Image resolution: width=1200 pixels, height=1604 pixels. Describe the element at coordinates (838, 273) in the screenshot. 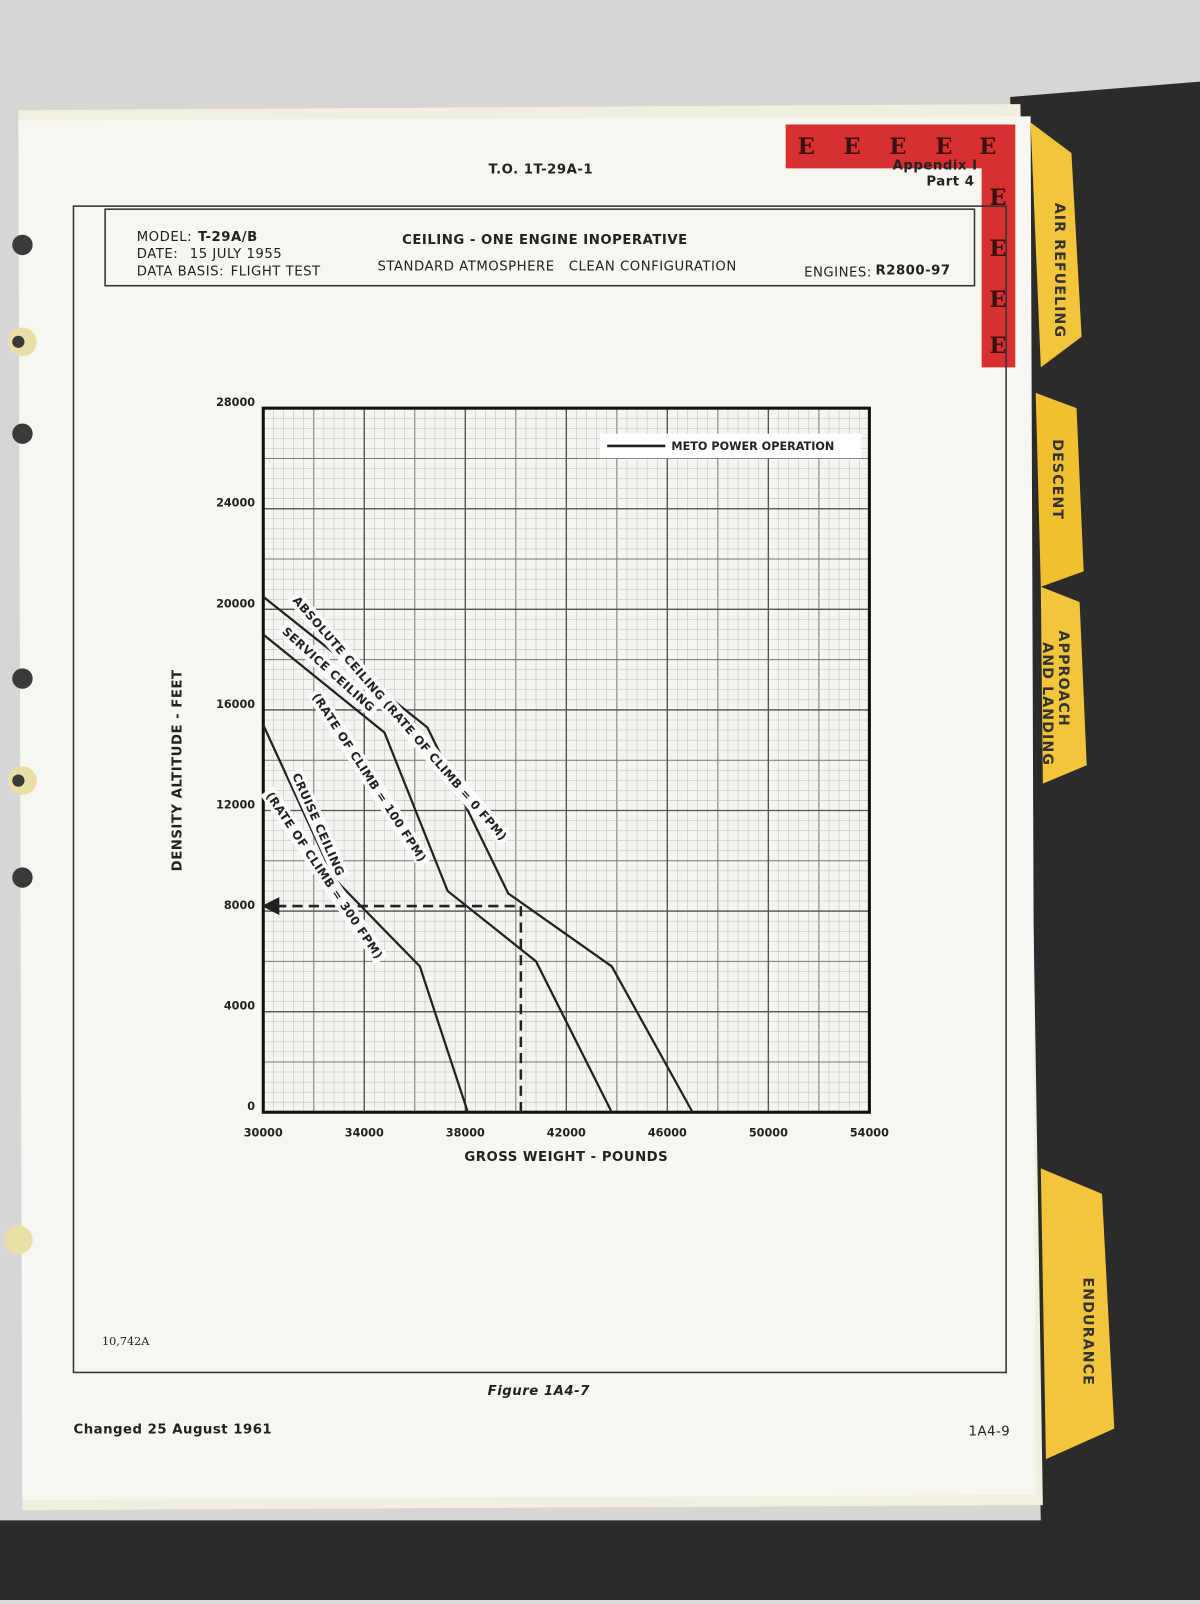

I see `engines-label: ENGINES:` at that location.